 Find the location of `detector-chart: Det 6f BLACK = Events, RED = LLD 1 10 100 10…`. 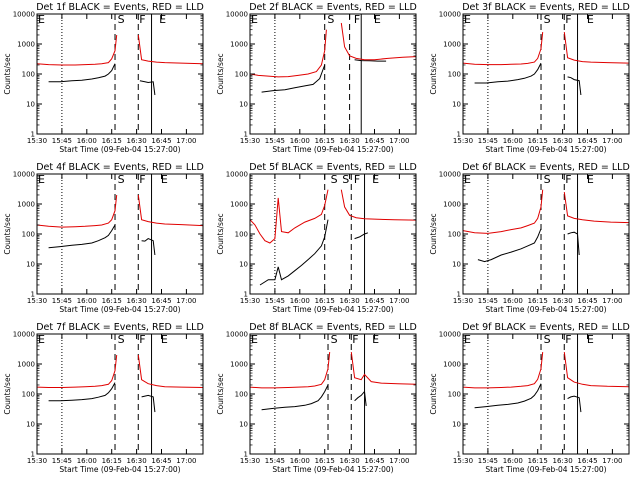

detector-chart: Det 6f BLACK = Events, RED = LLD 1 10 100 10… is located at coordinates (529, 238).